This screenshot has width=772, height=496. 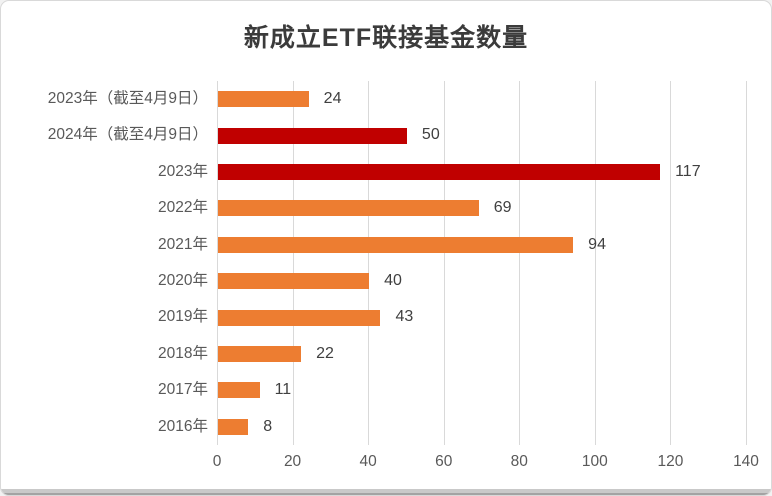 I want to click on bar-value-label: 69, so click(x=502, y=208).